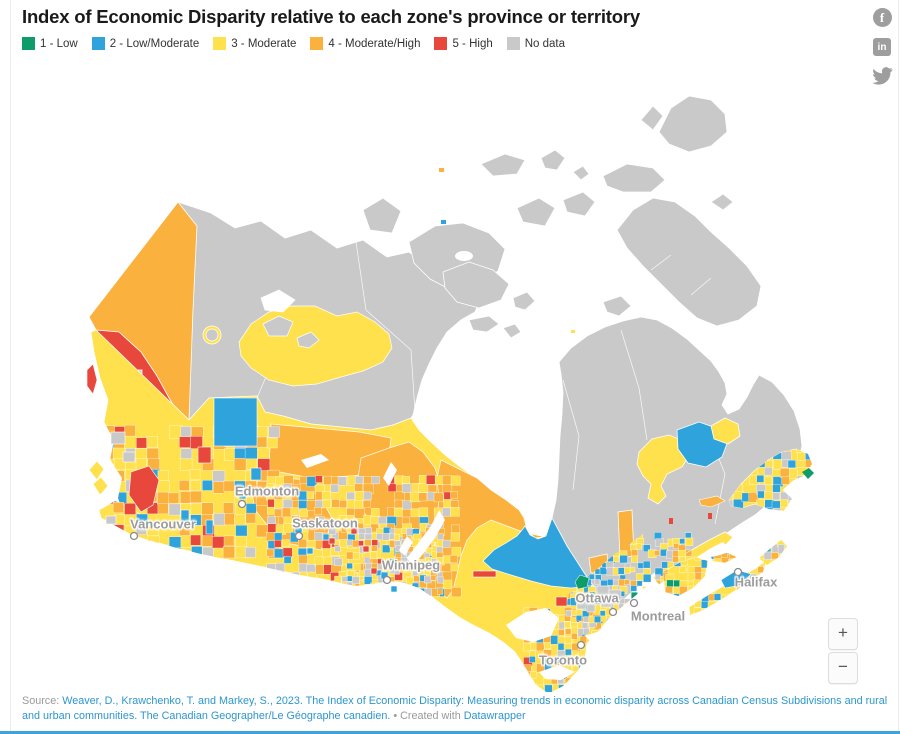 This screenshot has height=734, width=900. Describe the element at coordinates (484, 324) in the screenshot. I see `region-coats` at that location.